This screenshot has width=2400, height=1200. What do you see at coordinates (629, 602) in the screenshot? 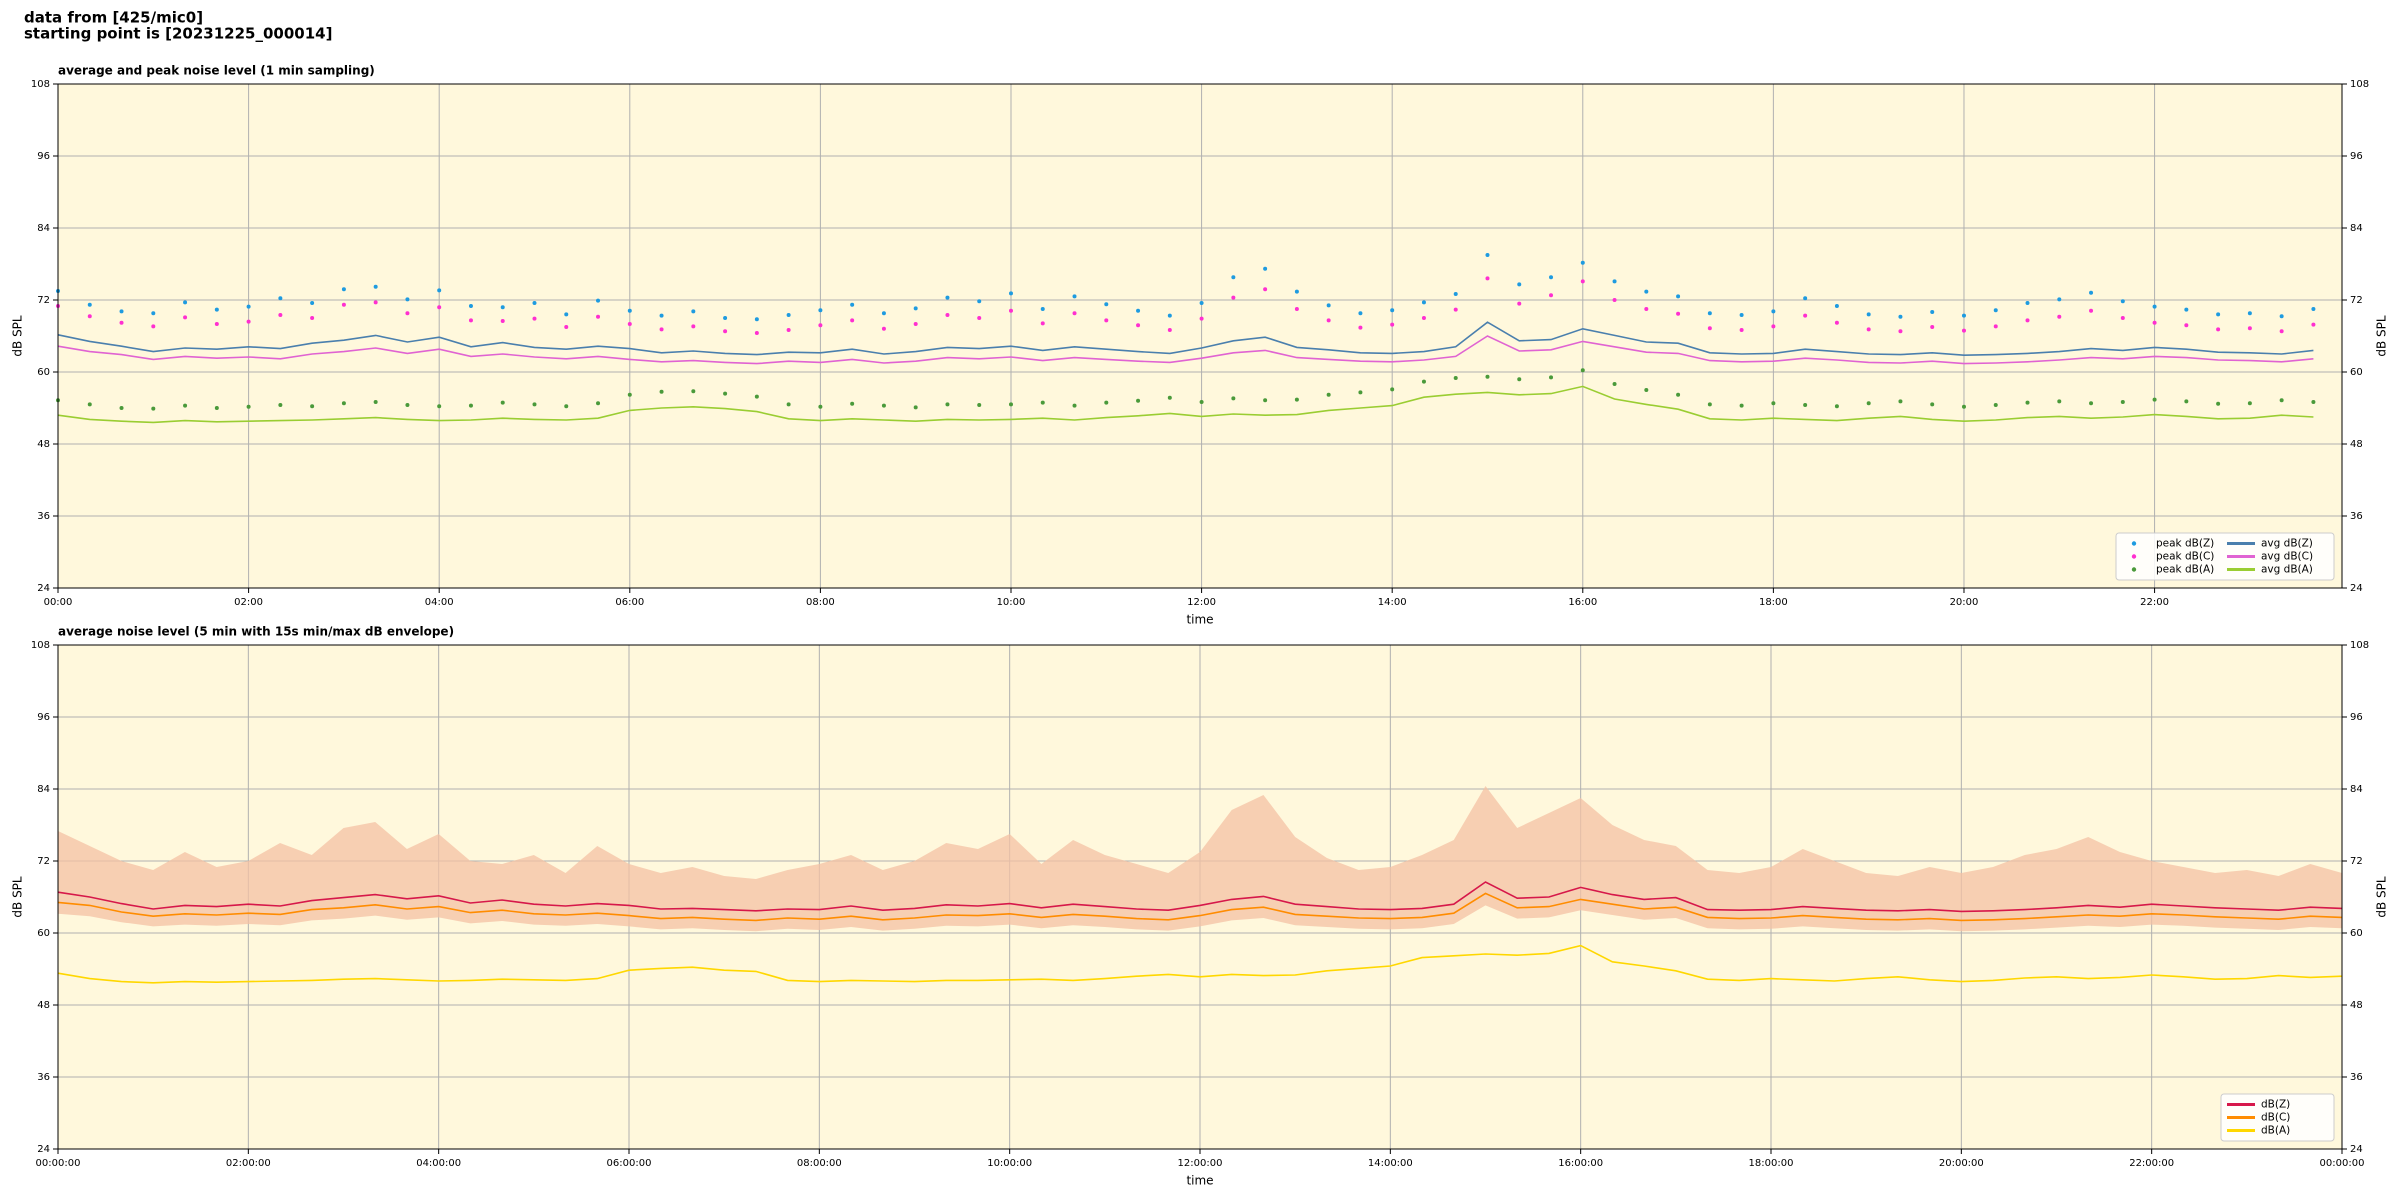
I see `x-tick-label: 06:00` at bounding box center [629, 602].